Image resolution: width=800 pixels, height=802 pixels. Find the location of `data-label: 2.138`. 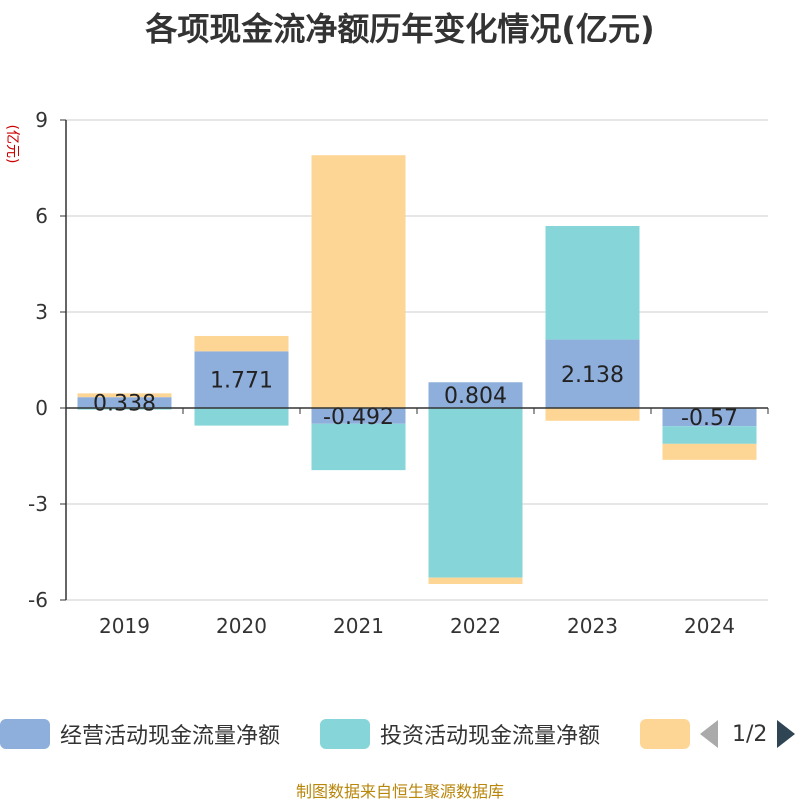

data-label: 2.138 is located at coordinates (592, 375).